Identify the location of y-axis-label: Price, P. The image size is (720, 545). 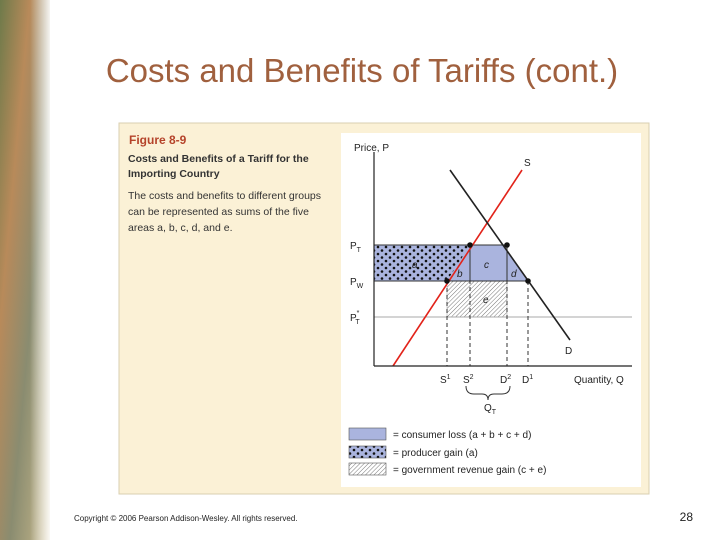
(371, 148).